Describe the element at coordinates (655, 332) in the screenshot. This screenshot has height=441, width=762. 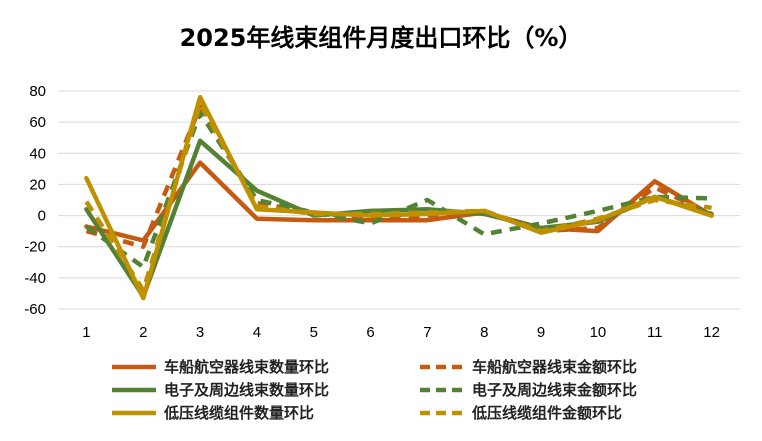
I see `x-tick-label: 11` at that location.